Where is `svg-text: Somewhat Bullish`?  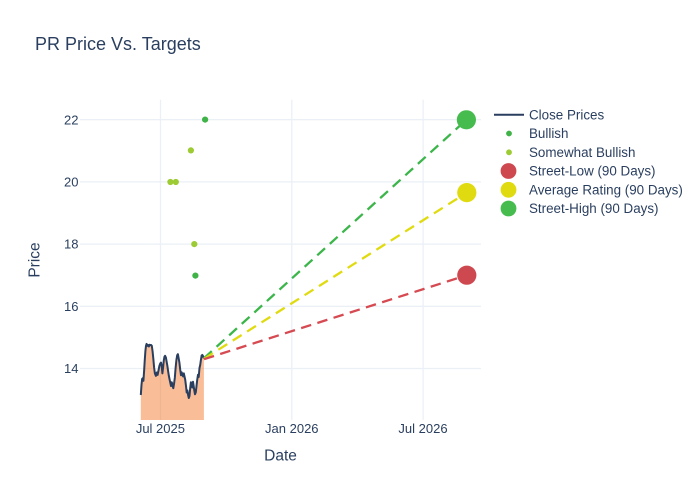
svg-text: Somewhat Bullish is located at coordinates (582, 152).